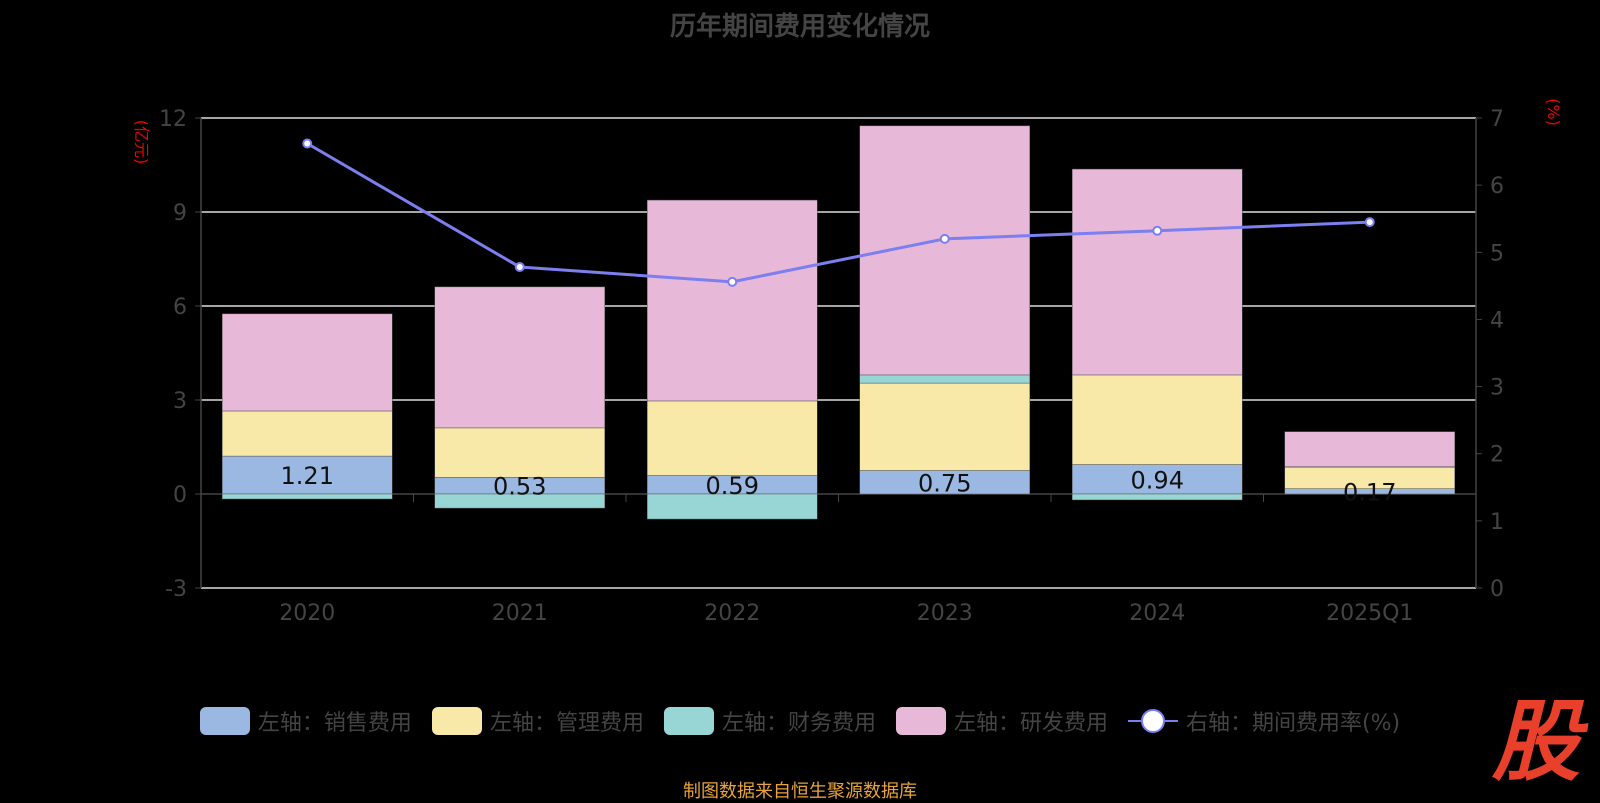 The height and width of the screenshot is (803, 1600). Describe the element at coordinates (180, 401) in the screenshot. I see `y-left-tick-label: 3` at that location.